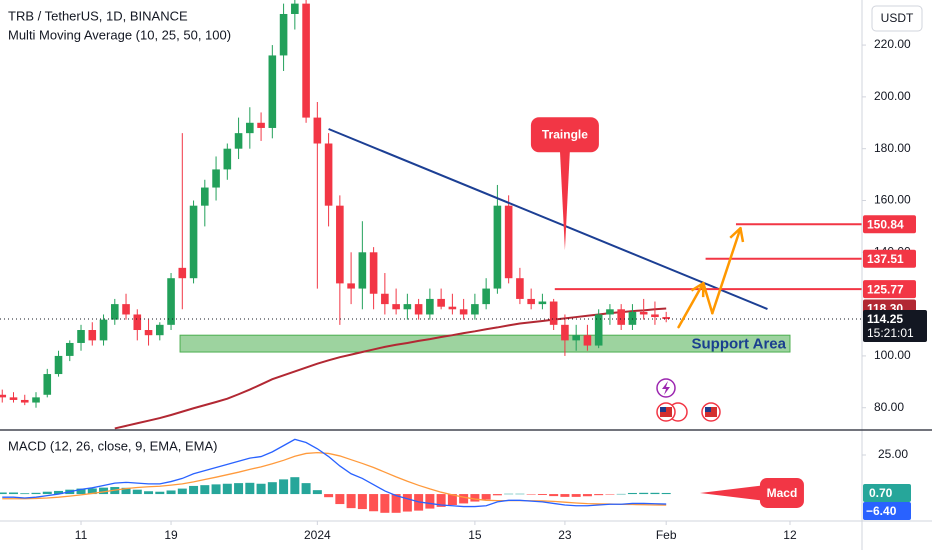 The height and width of the screenshot is (550, 932). What do you see at coordinates (390, 368) in the screenshot?
I see `moving-average` at bounding box center [390, 368].